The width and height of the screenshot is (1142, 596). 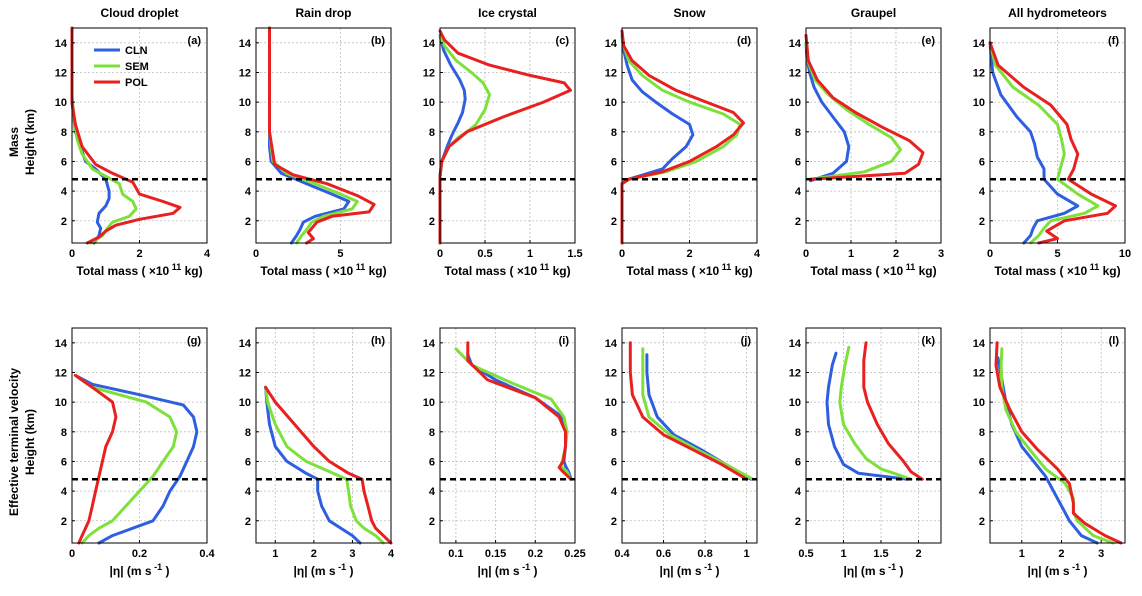 What do you see at coordinates (704, 554) in the screenshot?
I see `x-tick-label: 0.8` at bounding box center [704, 554].